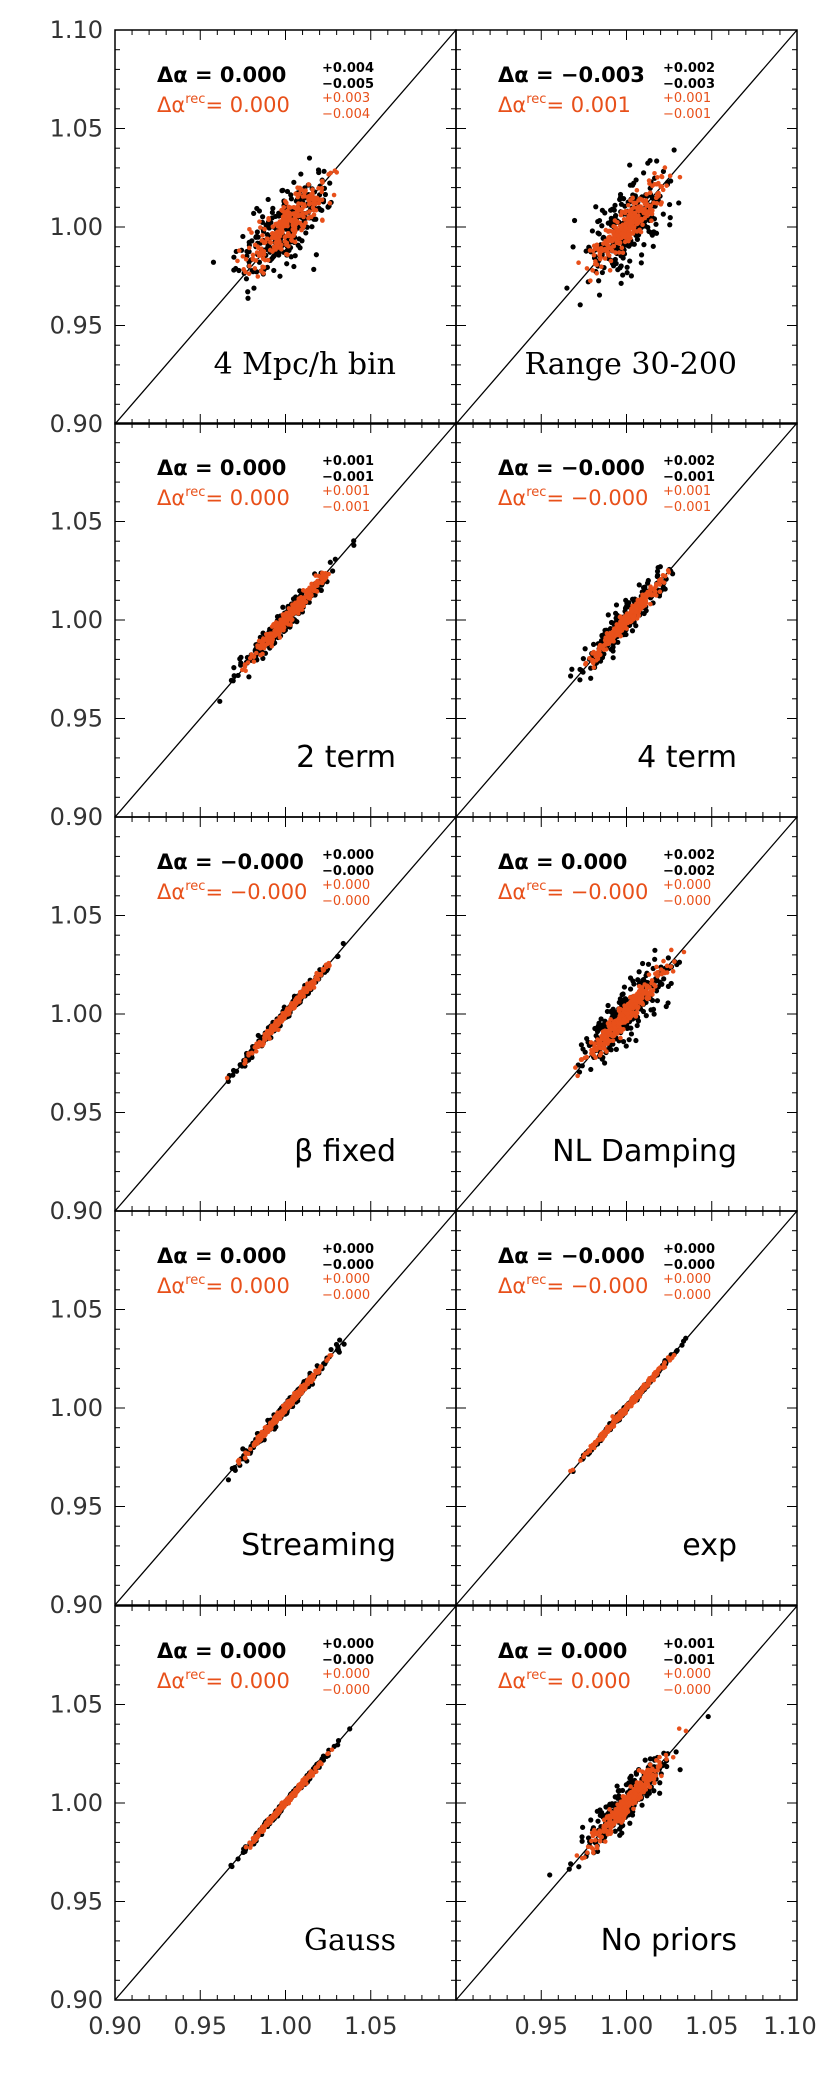 The height and width of the screenshot is (2079, 830). I want to click on delta-alpha-rec-plus: +0.000, so click(346, 1279).